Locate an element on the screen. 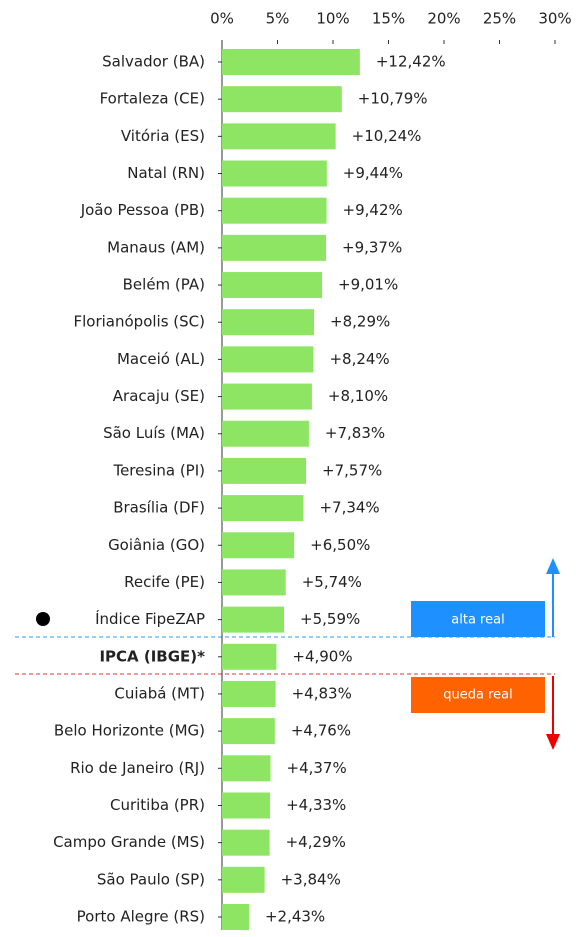 Image resolution: width=576 pixels, height=937 pixels. marker-dot is located at coordinates (43, 619).